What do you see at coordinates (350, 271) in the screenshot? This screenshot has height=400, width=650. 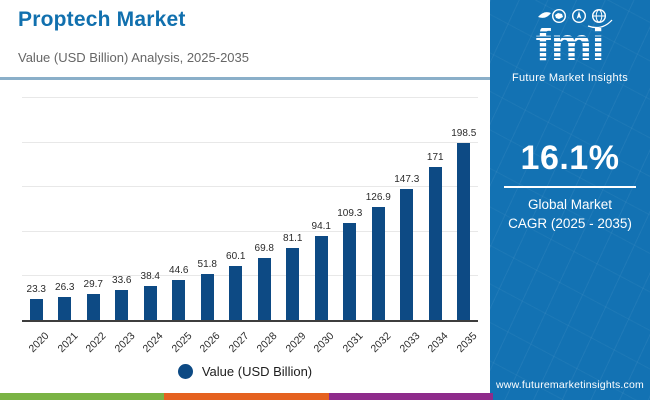 I see `bar-2031` at bounding box center [350, 271].